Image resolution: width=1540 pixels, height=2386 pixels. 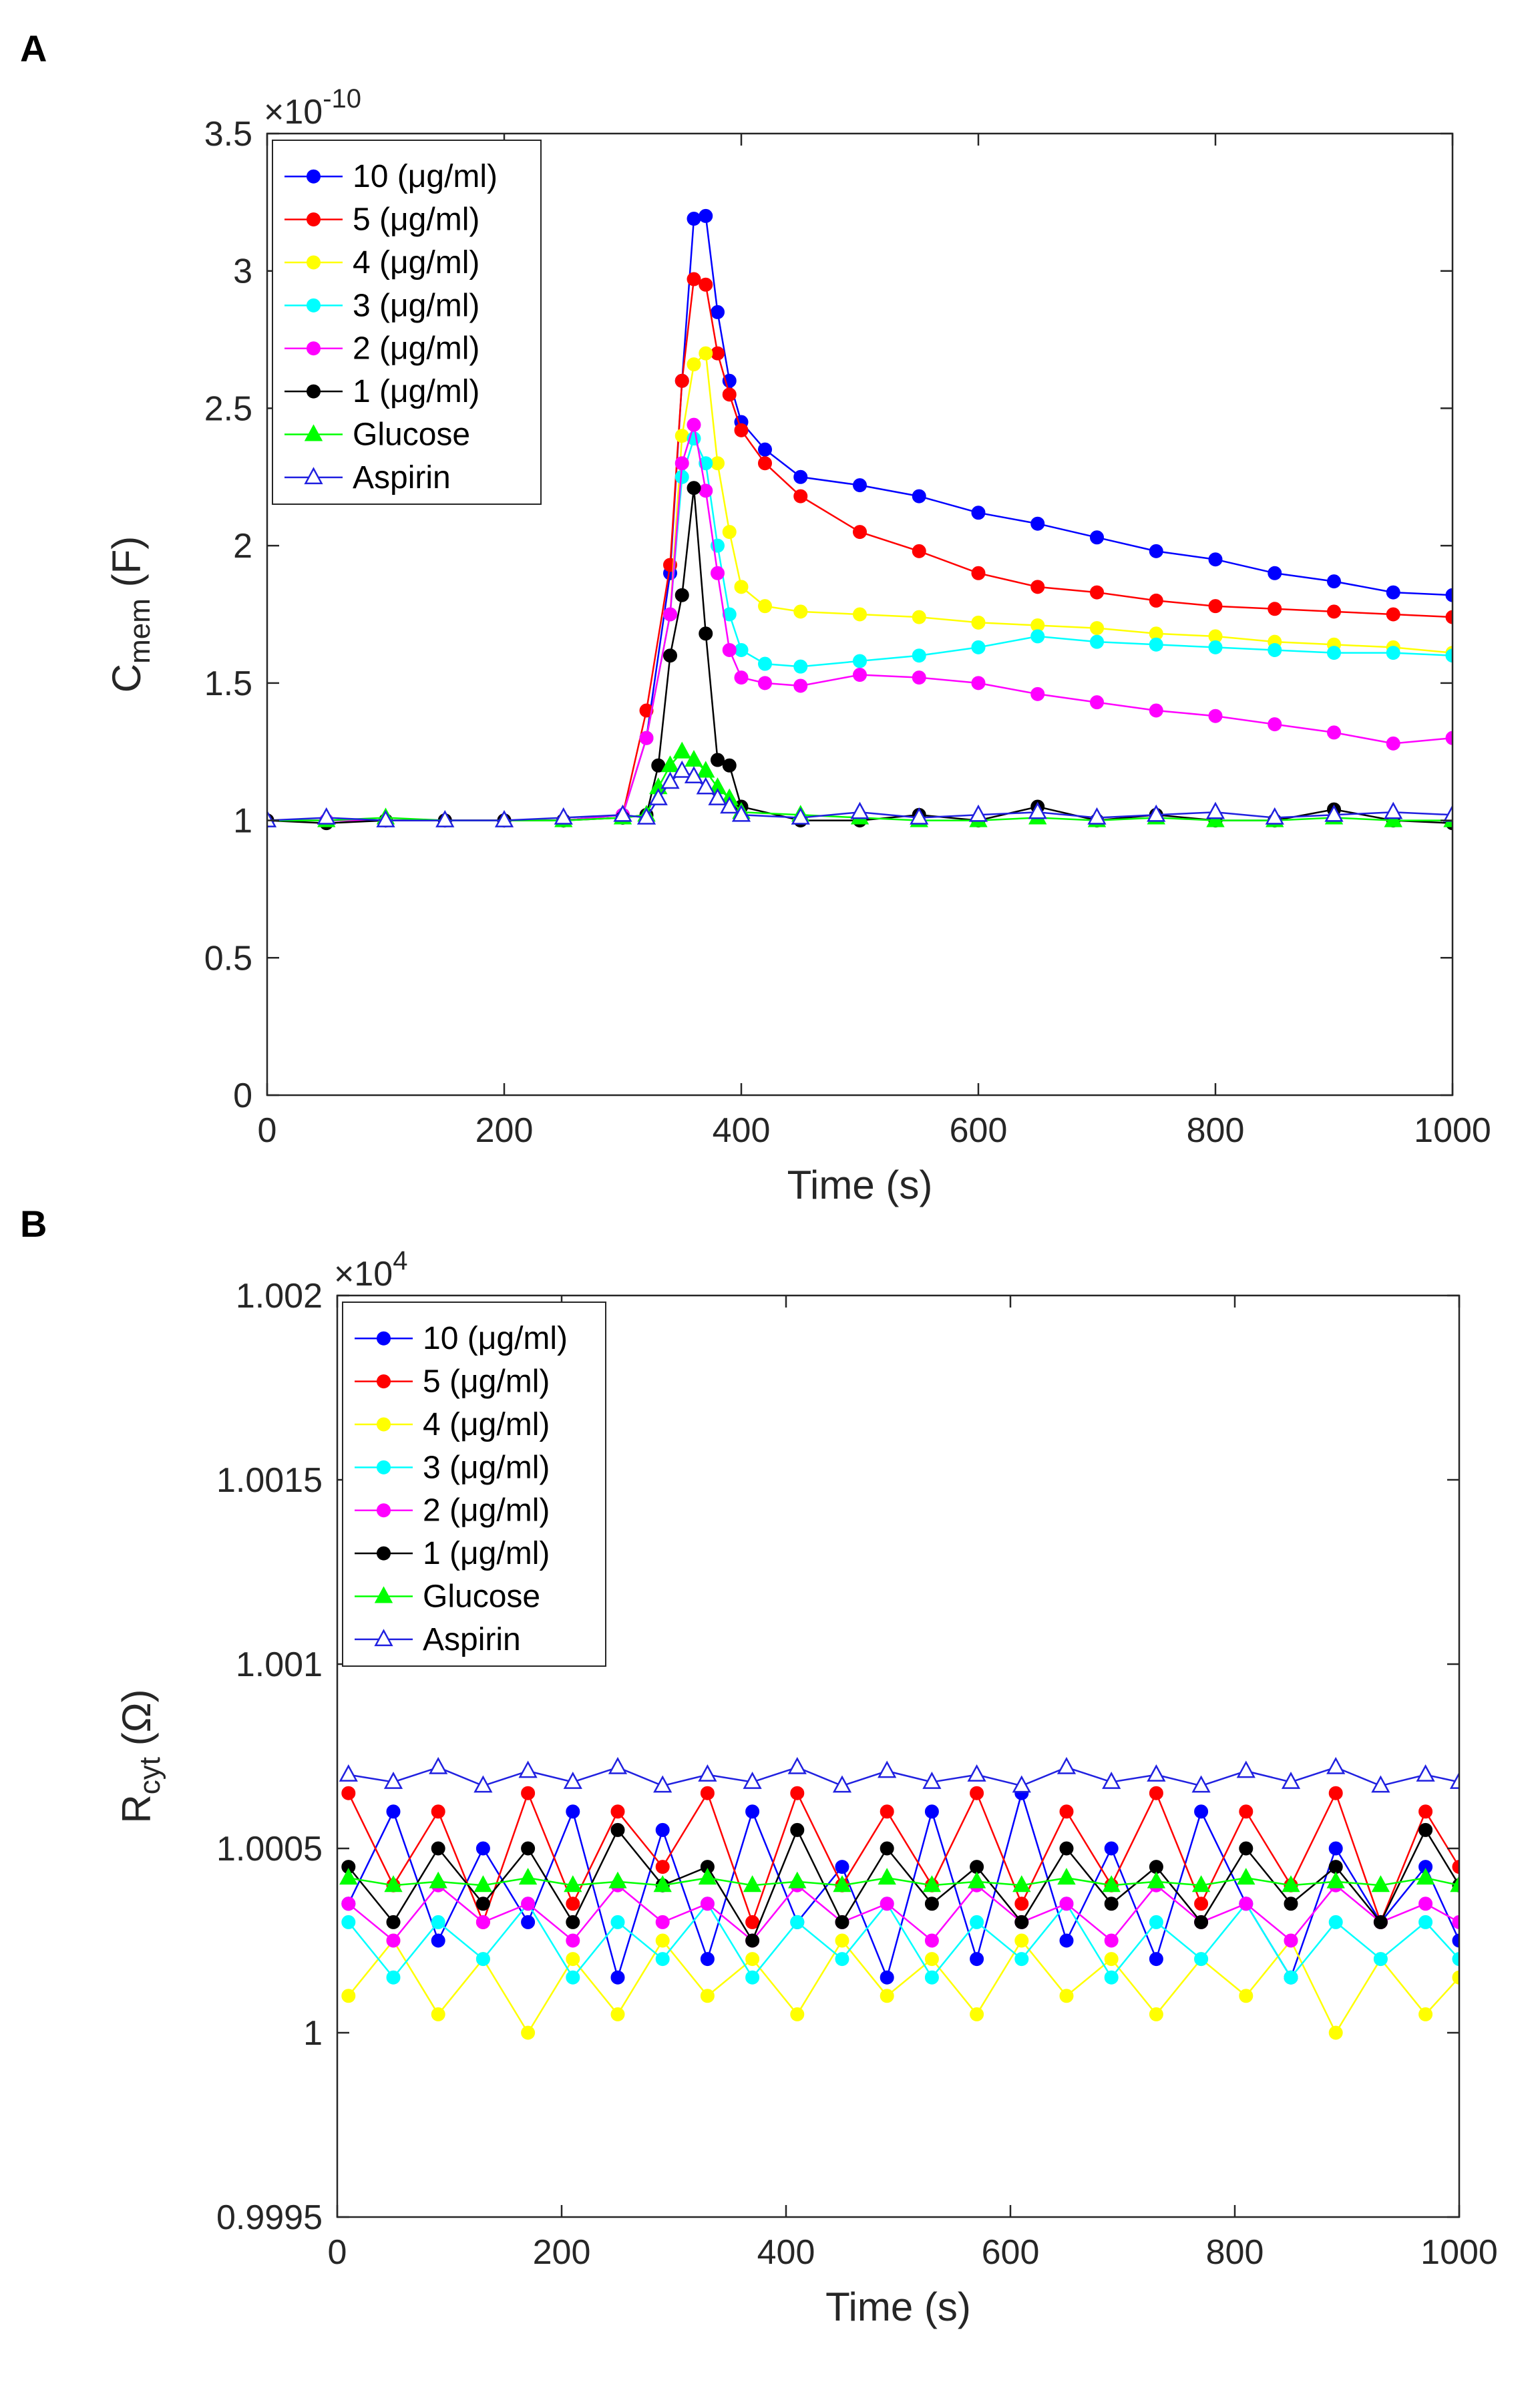 I want to click on panel-a-y-tick-label: 2.5, so click(x=228, y=408).